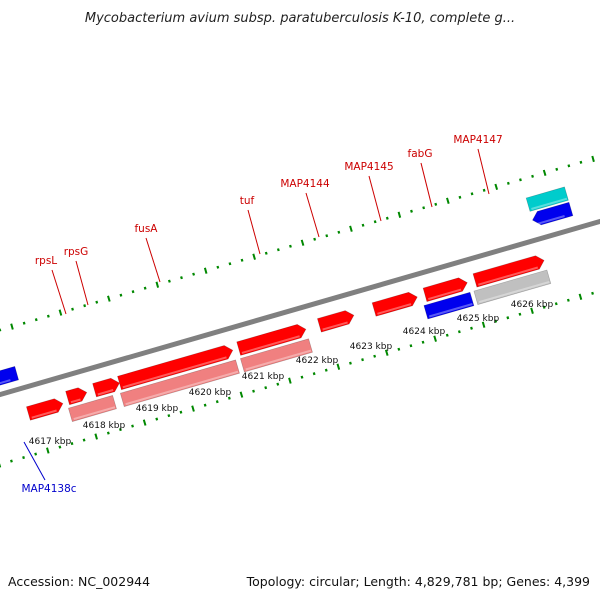 Image resolution: width=600 pixels, height=600 pixels. What do you see at coordinates (175, 368) in the screenshot?
I see `gene-arrow-fusA` at bounding box center [175, 368].